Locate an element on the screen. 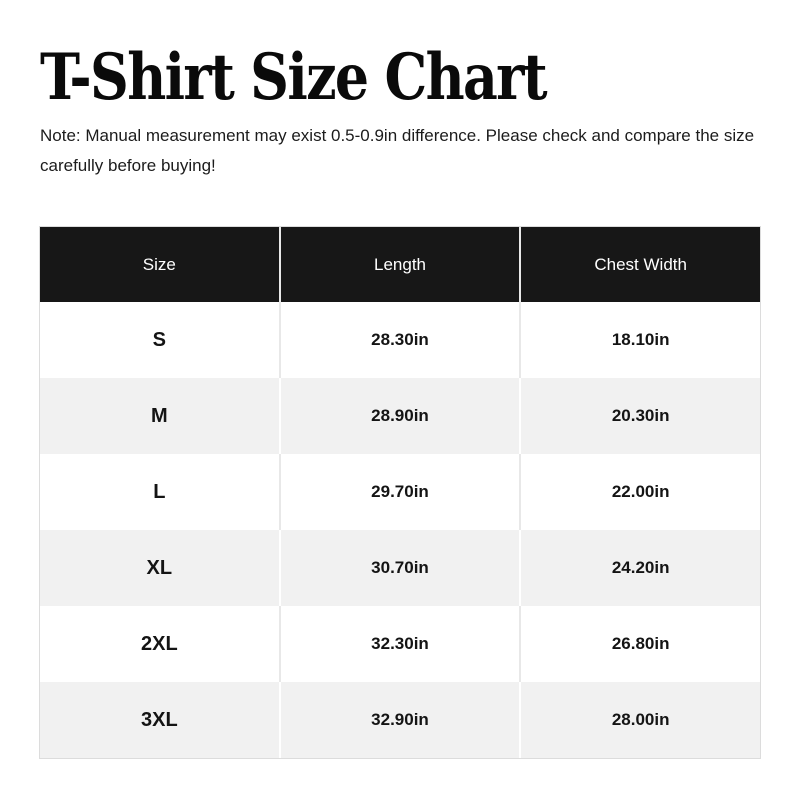  header-cell-length: Length is located at coordinates (401, 264).